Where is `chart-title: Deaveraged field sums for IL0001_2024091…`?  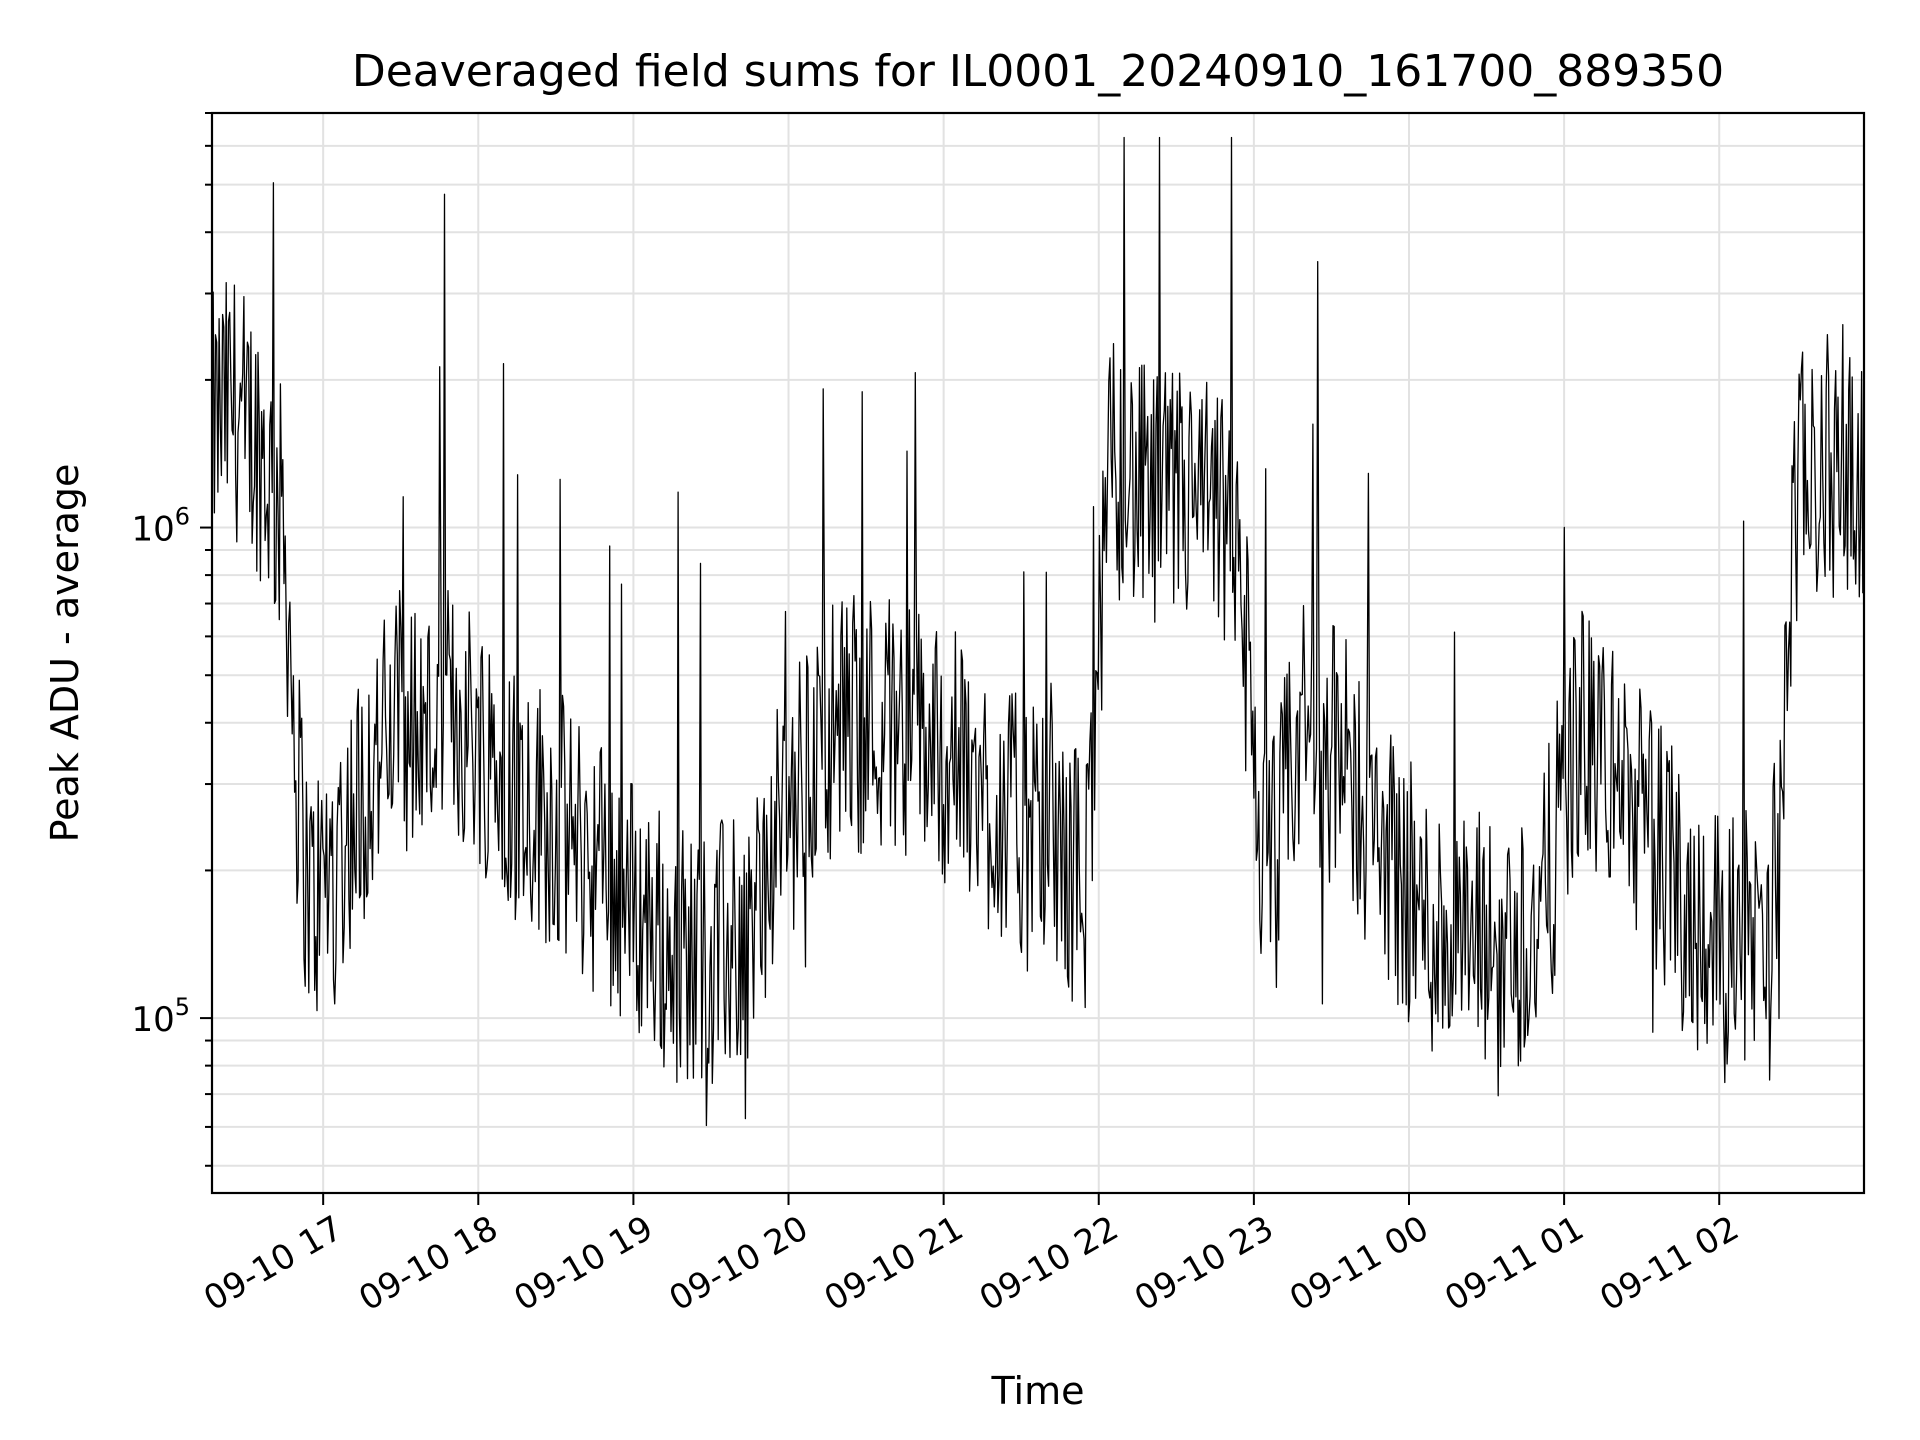 chart-title: Deaveraged field sums for IL0001_2024091… is located at coordinates (1038, 71).